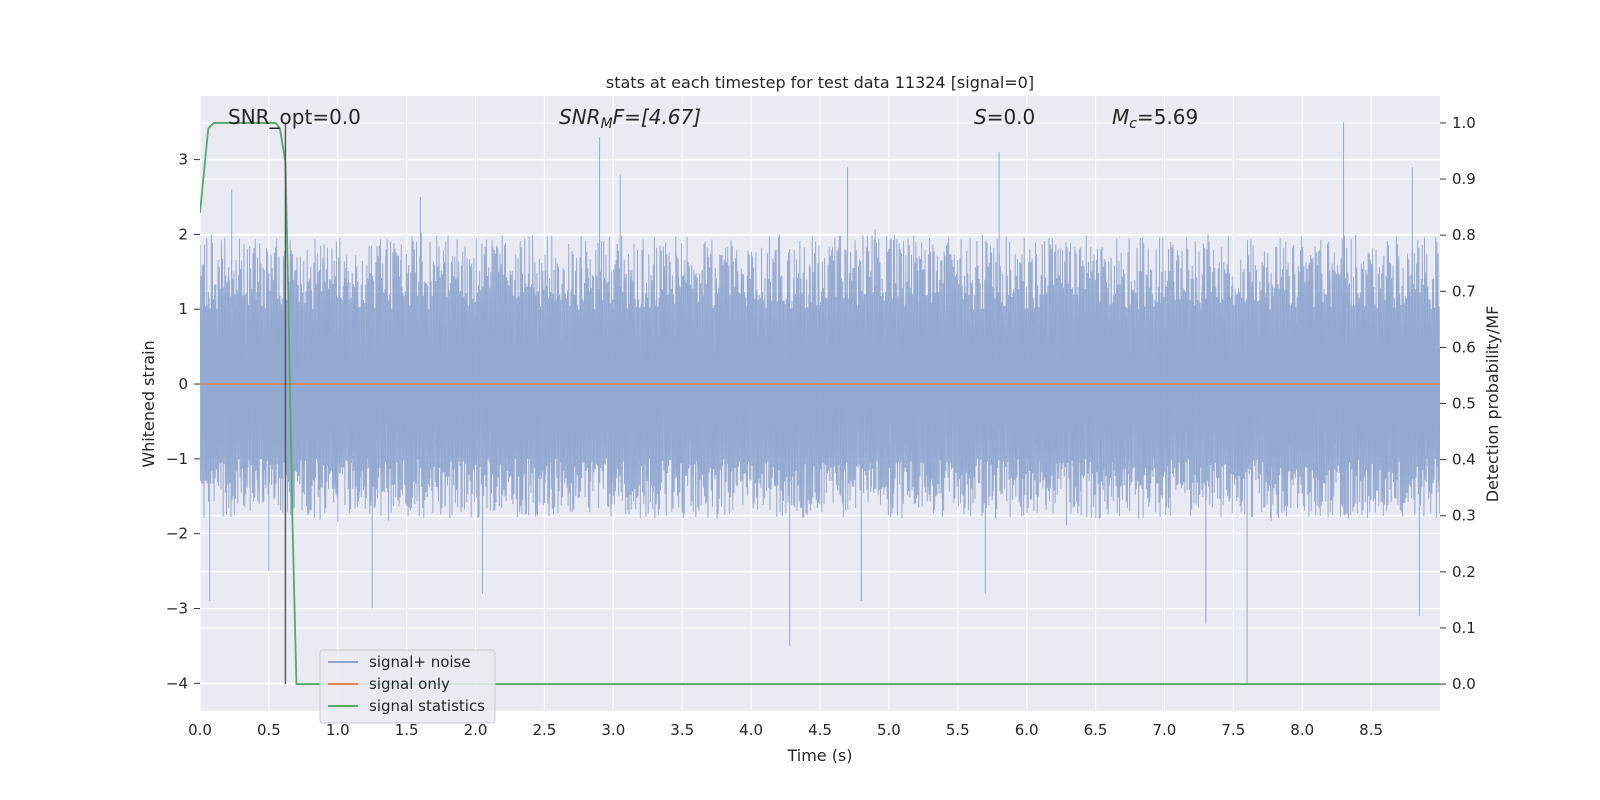  I want to click on x-tick-label: 1.5, so click(407, 730).